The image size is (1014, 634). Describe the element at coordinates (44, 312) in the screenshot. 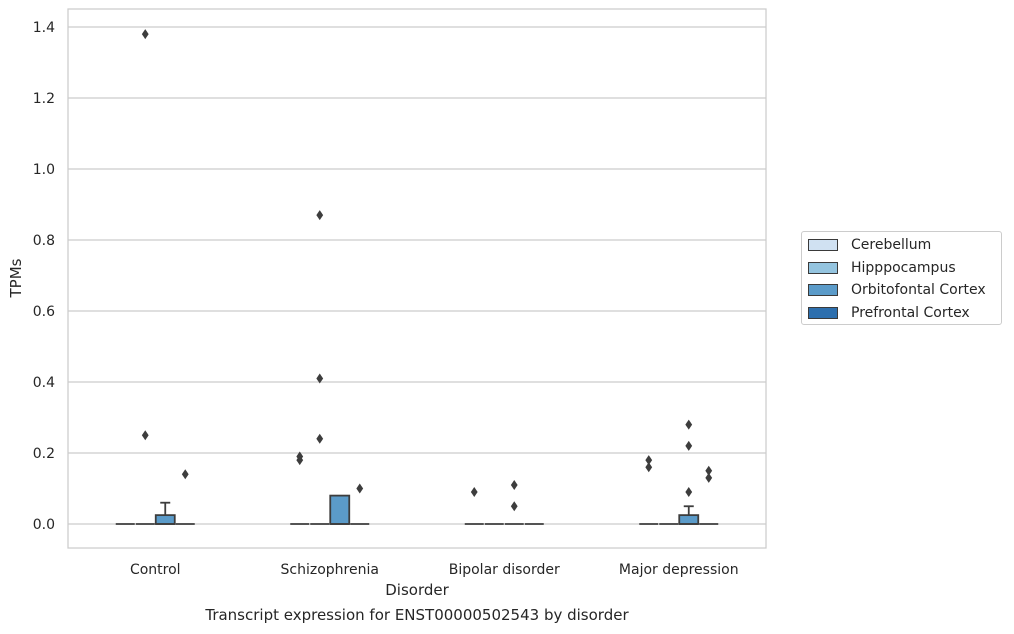

I see `y-tick-label: 0.6` at that location.